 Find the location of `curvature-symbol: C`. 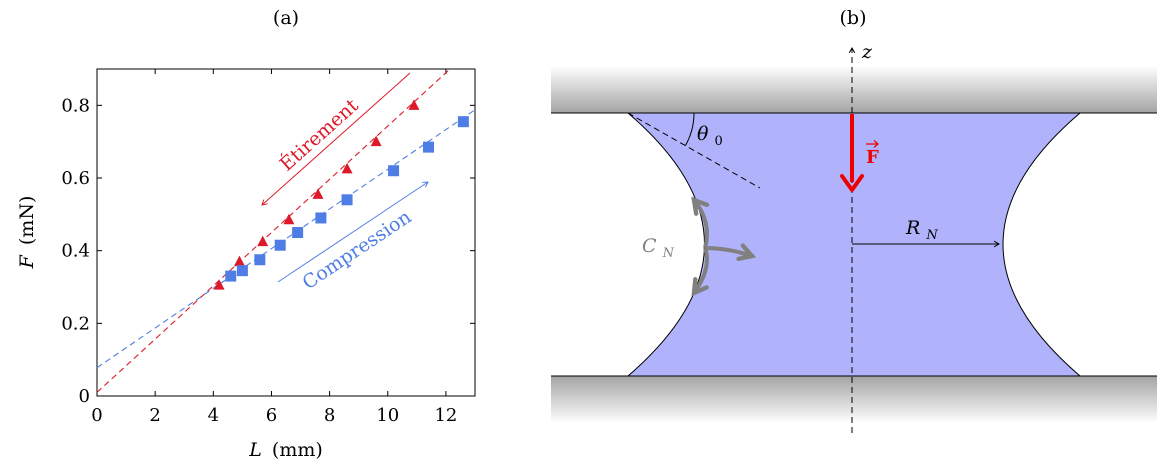

curvature-symbol: C is located at coordinates (649, 246).